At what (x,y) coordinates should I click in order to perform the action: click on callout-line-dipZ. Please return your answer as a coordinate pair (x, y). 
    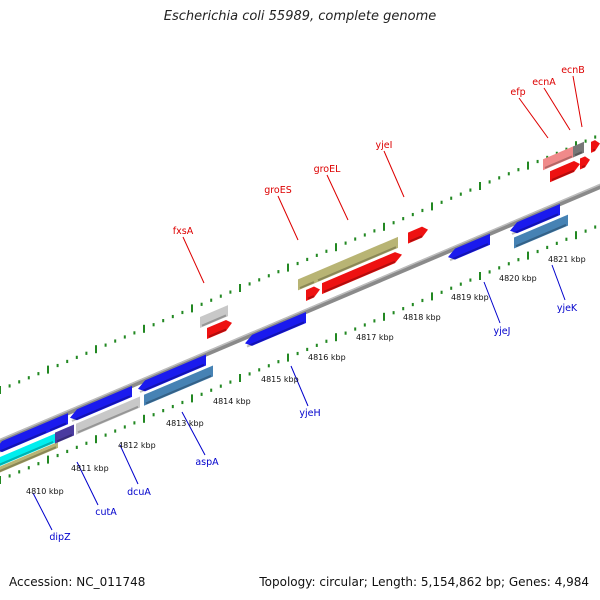
    Looking at the image, I should click on (42, 511).